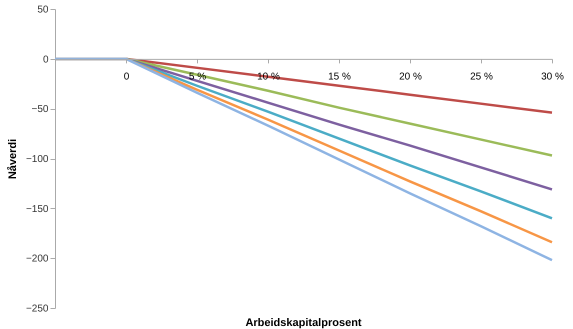 Image resolution: width=573 pixels, height=329 pixels. Describe the element at coordinates (37, 209) in the screenshot. I see `y-tick-label: −150` at that location.